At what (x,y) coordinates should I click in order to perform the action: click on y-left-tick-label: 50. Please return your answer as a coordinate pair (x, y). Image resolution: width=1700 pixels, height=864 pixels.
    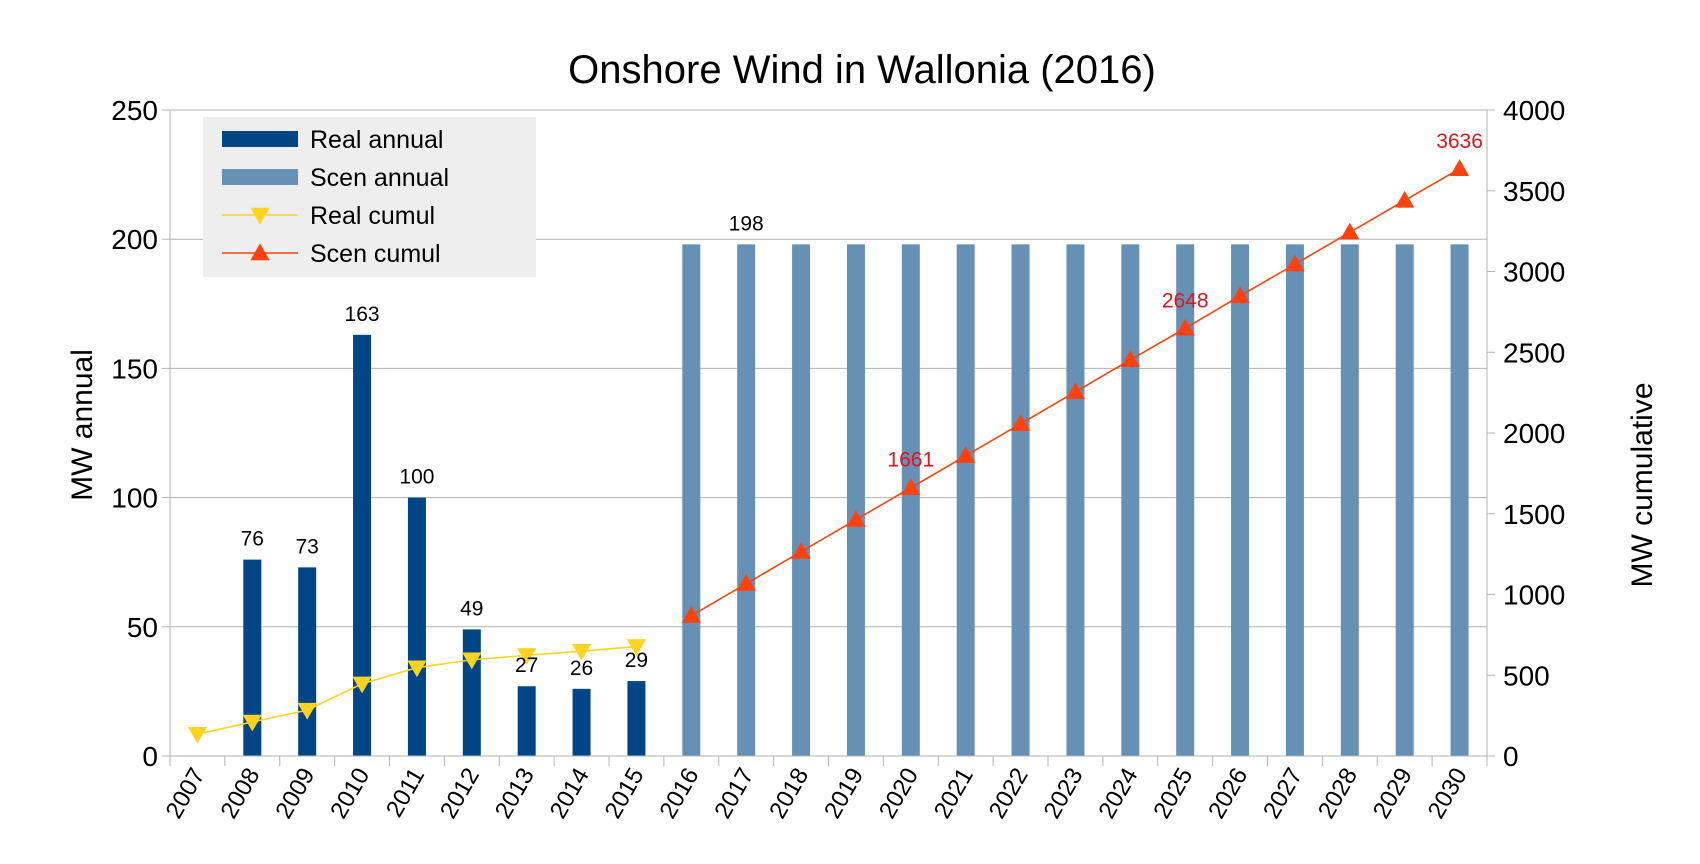
    Looking at the image, I should click on (142, 627).